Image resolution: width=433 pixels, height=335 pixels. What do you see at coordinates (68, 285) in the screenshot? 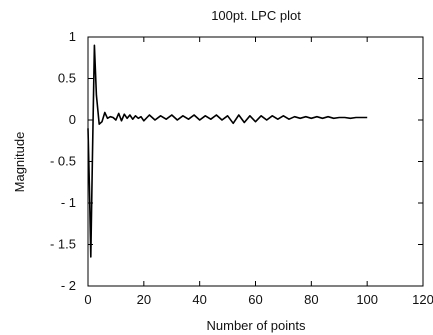
I see `y-tick-label: - 2` at bounding box center [68, 285].